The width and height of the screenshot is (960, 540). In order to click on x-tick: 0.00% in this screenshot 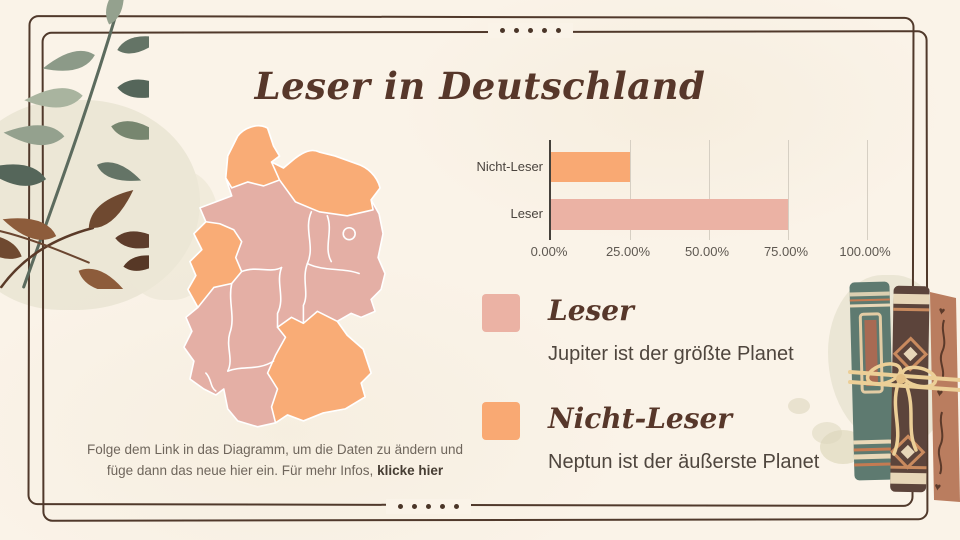, I will do `click(549, 251)`.